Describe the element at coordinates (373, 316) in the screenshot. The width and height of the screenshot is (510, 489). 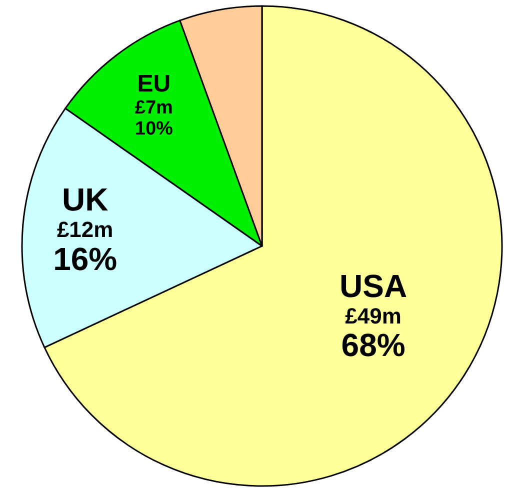
I see `data-label: £49m` at that location.